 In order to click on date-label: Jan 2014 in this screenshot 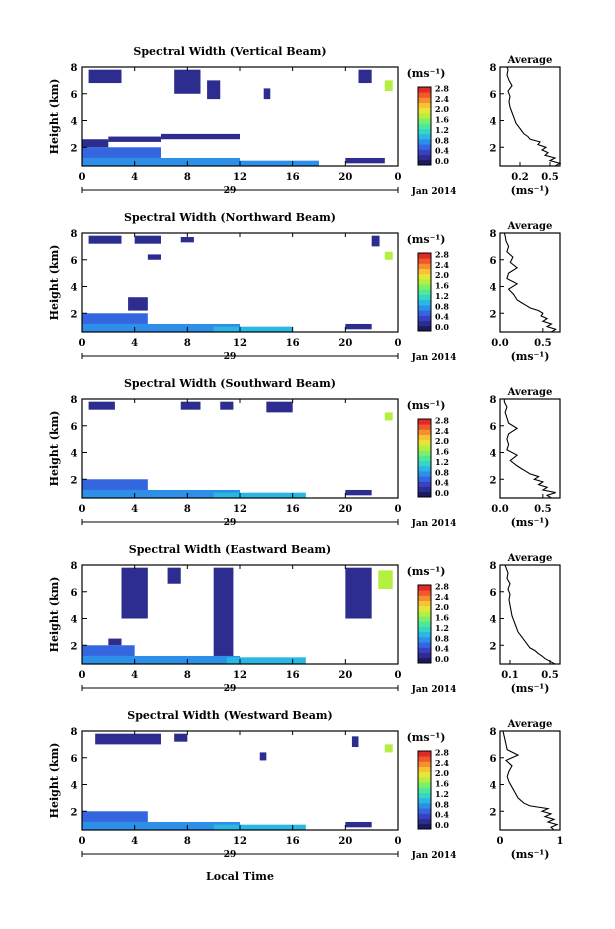, I will do `click(434, 192)`.